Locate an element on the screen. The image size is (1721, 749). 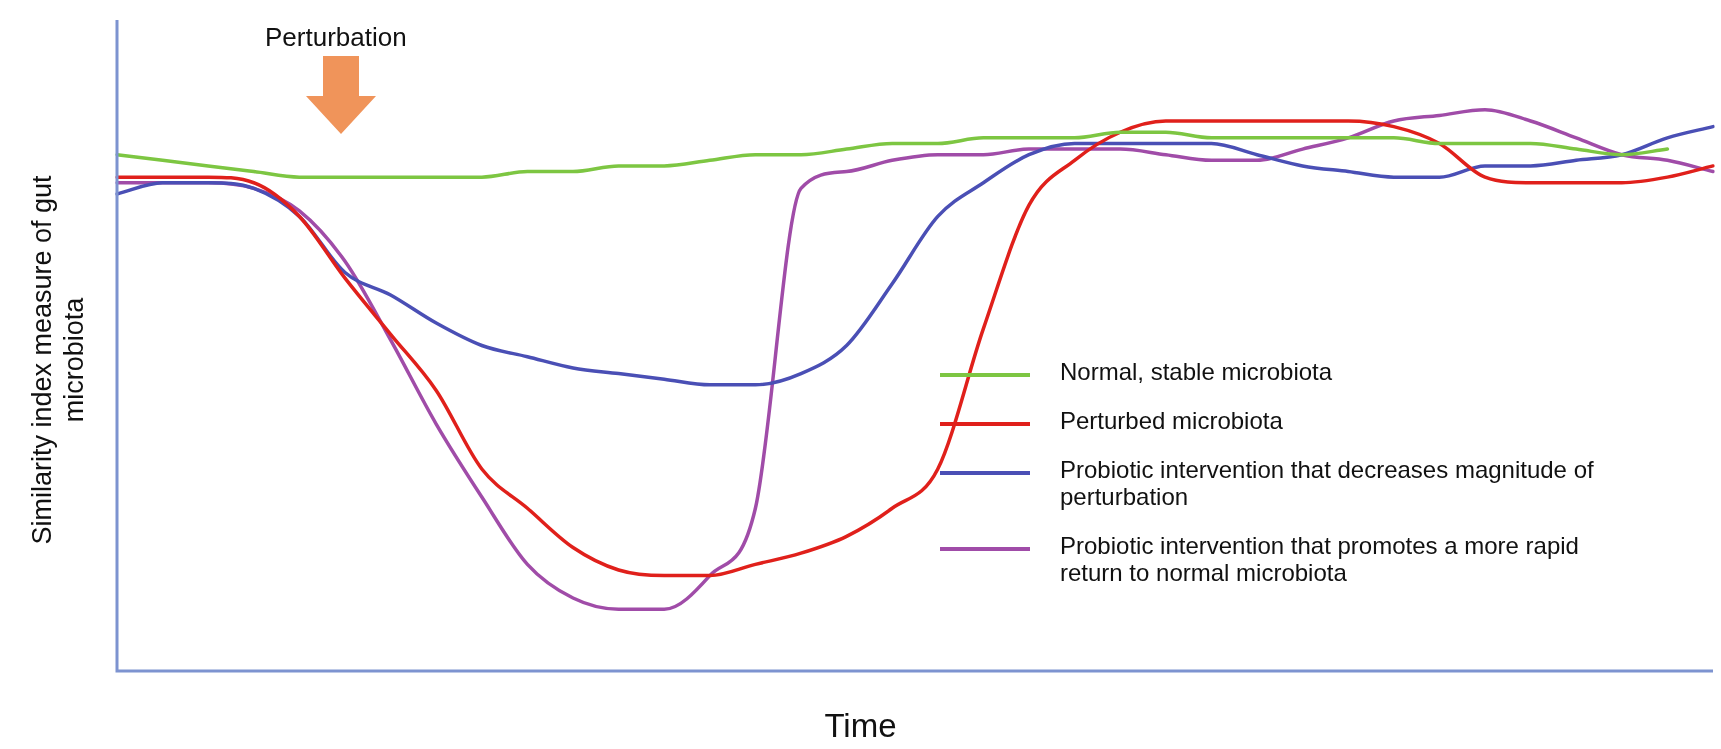
x-axis-title: Time is located at coordinates (860, 726).